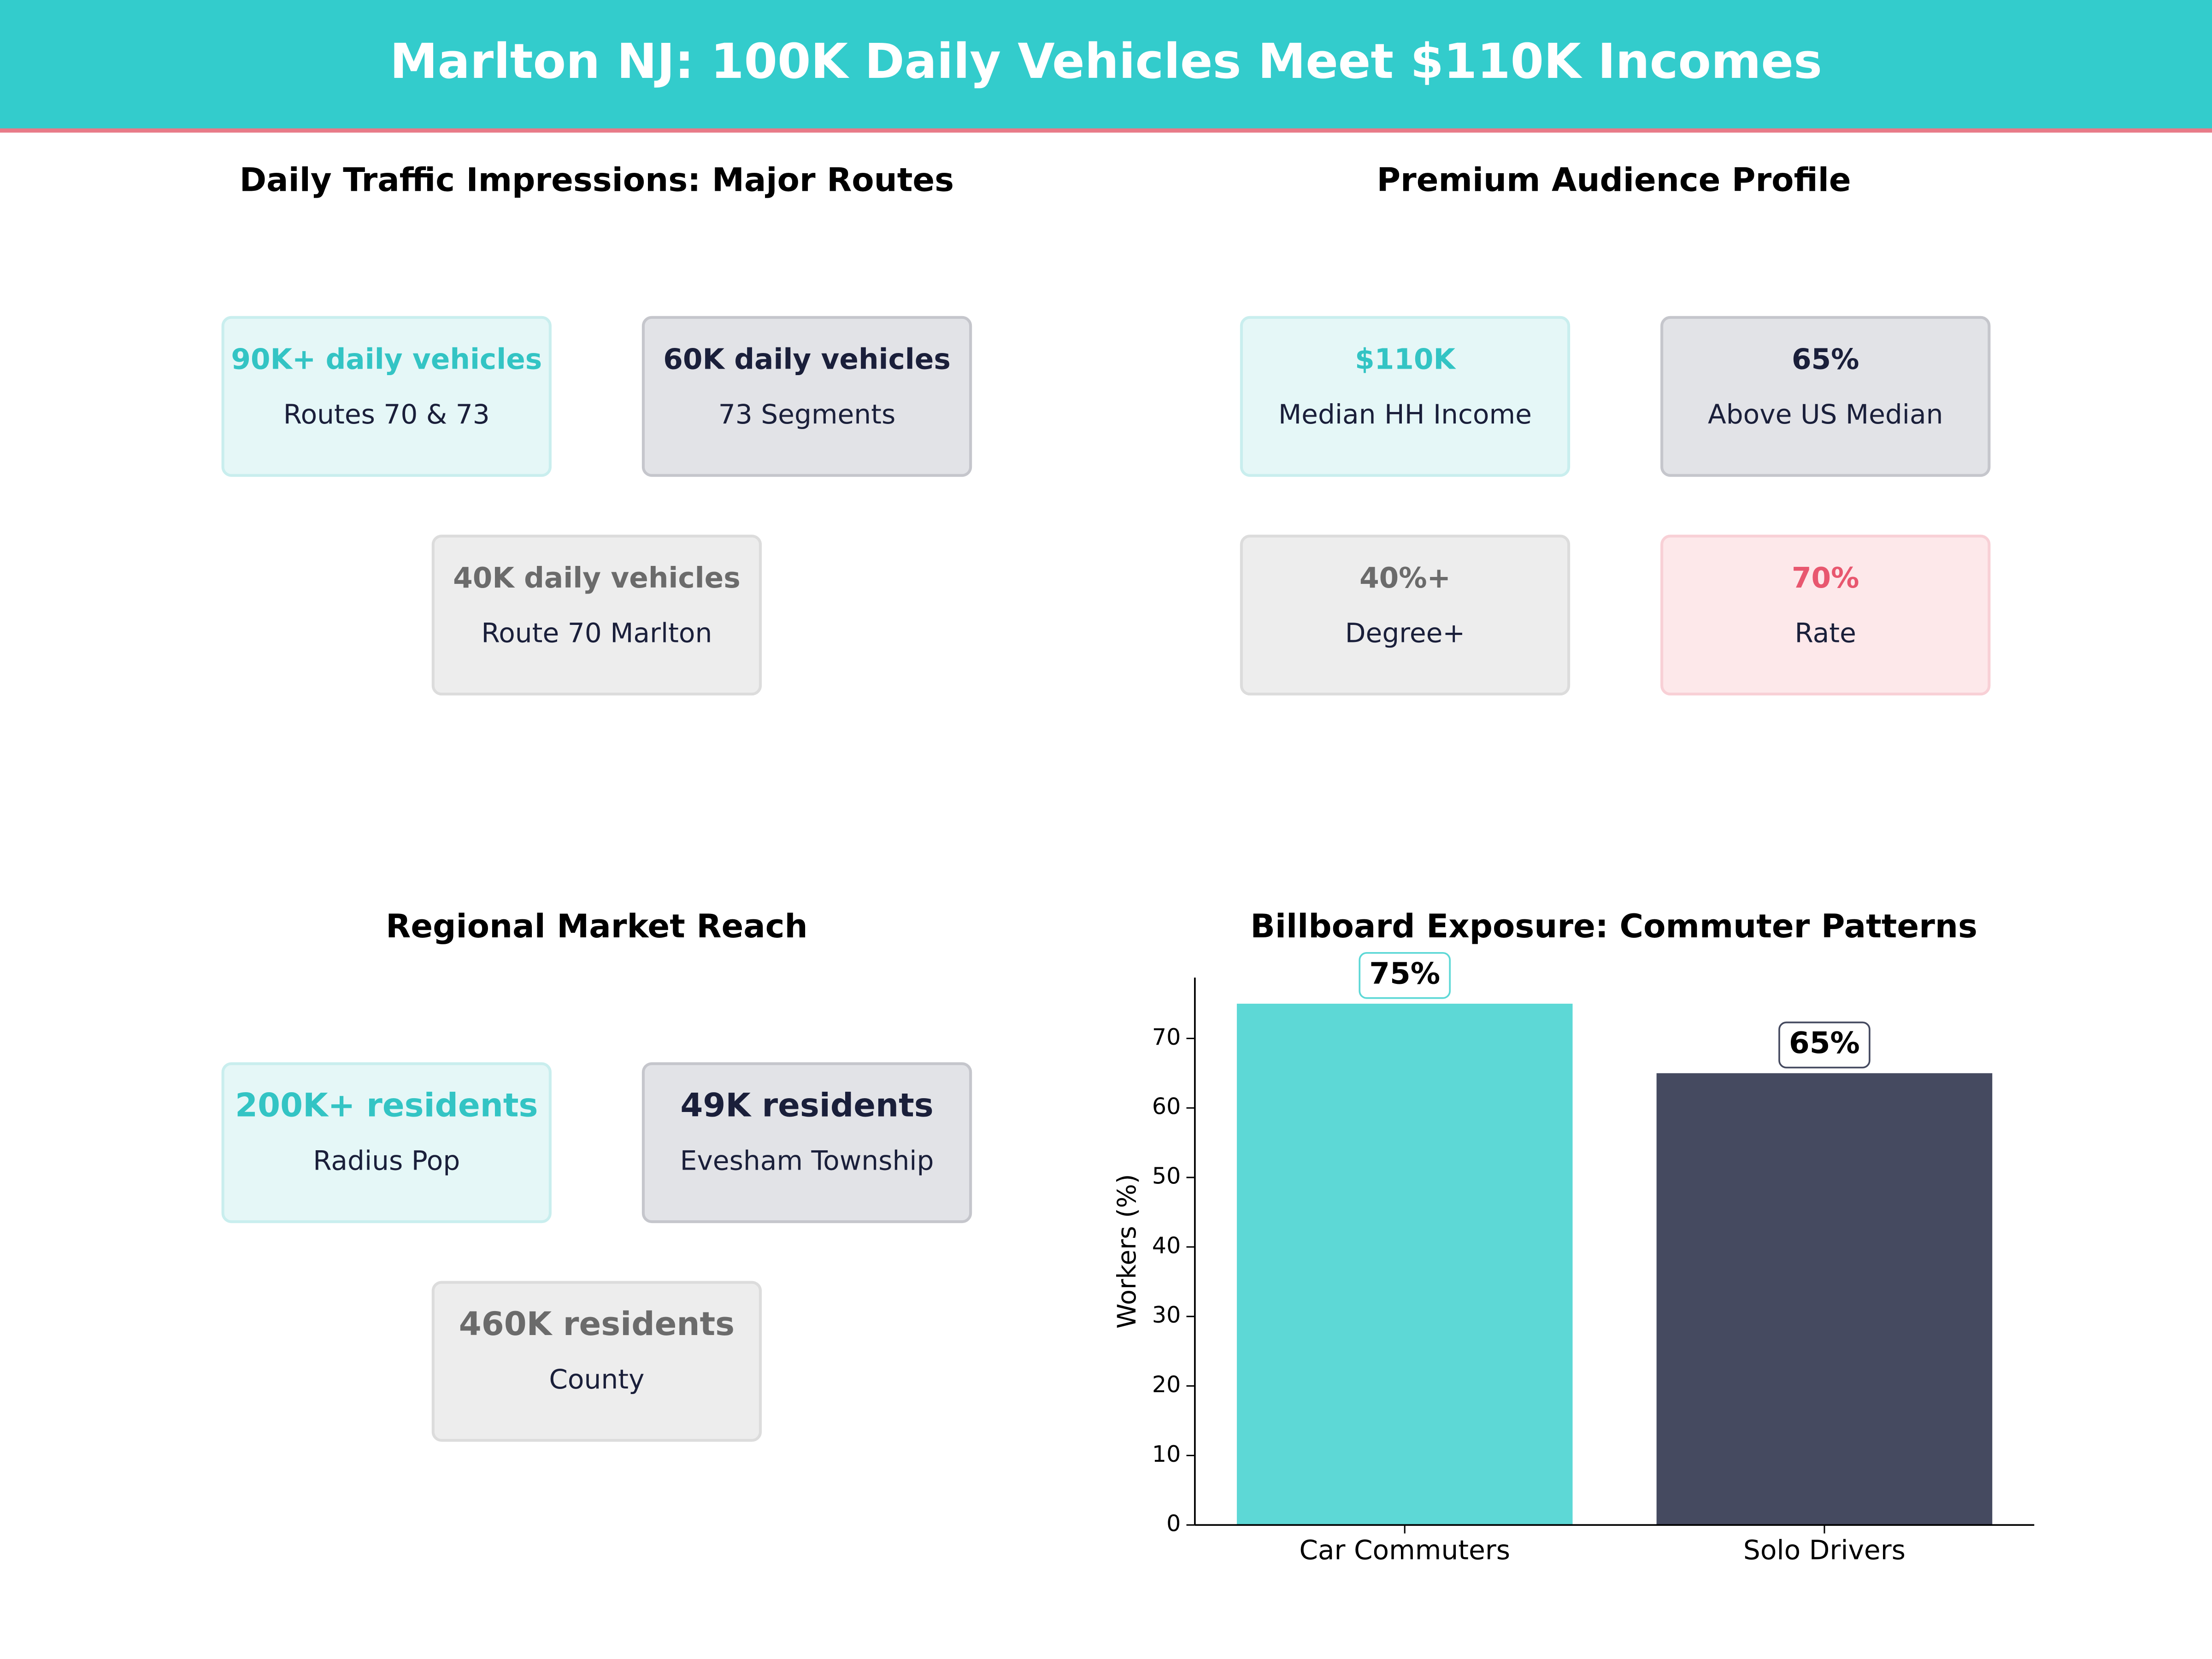 This screenshot has width=2212, height=1659. What do you see at coordinates (807, 414) in the screenshot?
I see `card-label: 73 Segments` at bounding box center [807, 414].